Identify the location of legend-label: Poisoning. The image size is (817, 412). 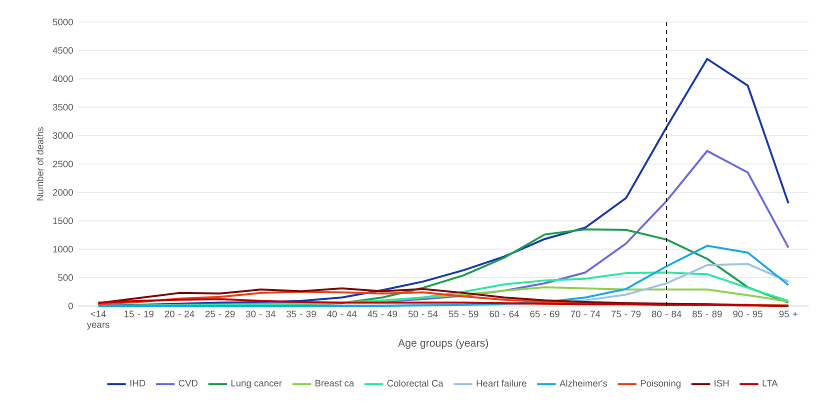
(660, 384).